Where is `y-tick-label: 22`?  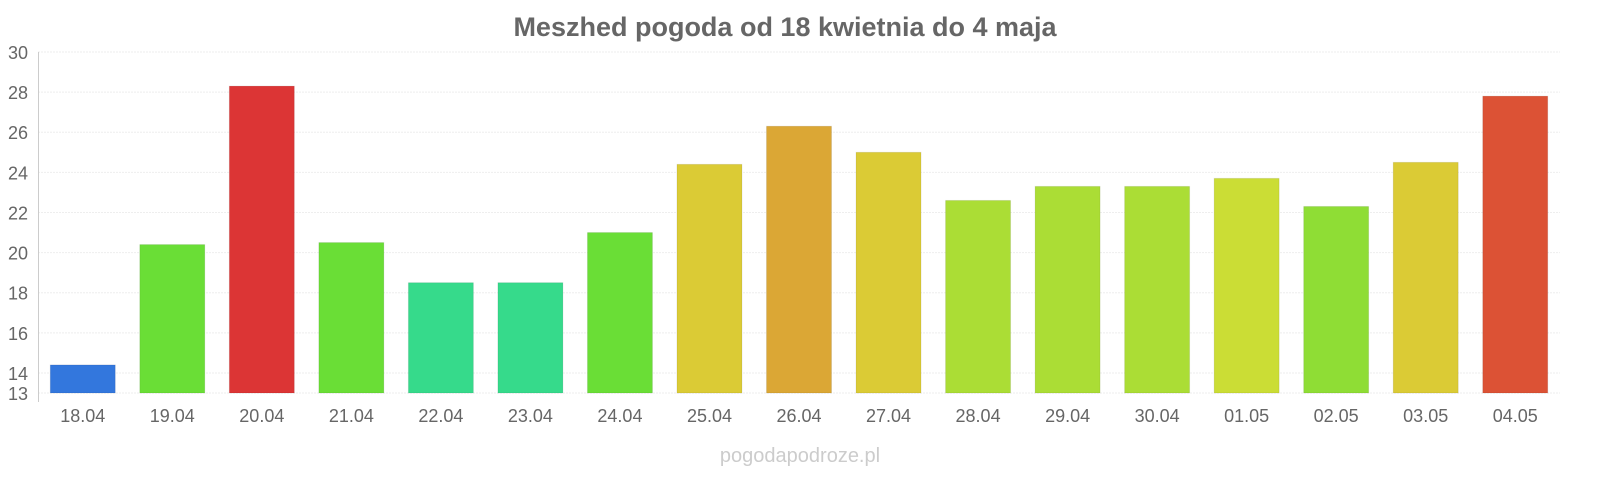 y-tick-label: 22 is located at coordinates (18, 213).